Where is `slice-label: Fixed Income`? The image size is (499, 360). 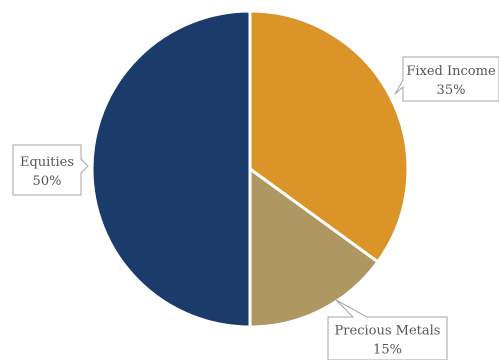
slice-label: Fixed Income is located at coordinates (451, 71).